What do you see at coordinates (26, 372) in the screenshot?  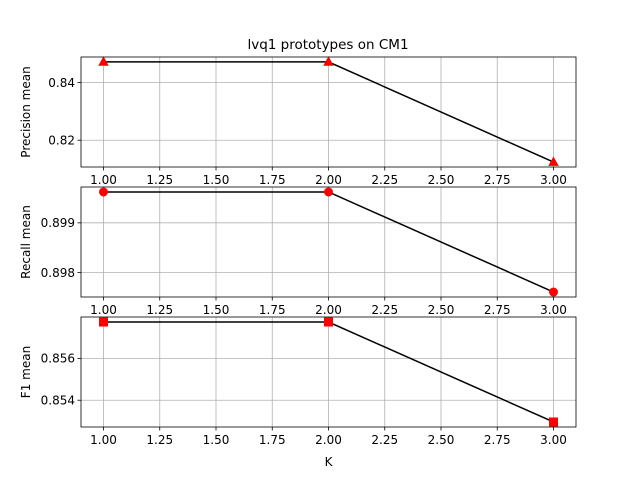 I see `y-axis-label: F1 mean` at bounding box center [26, 372].